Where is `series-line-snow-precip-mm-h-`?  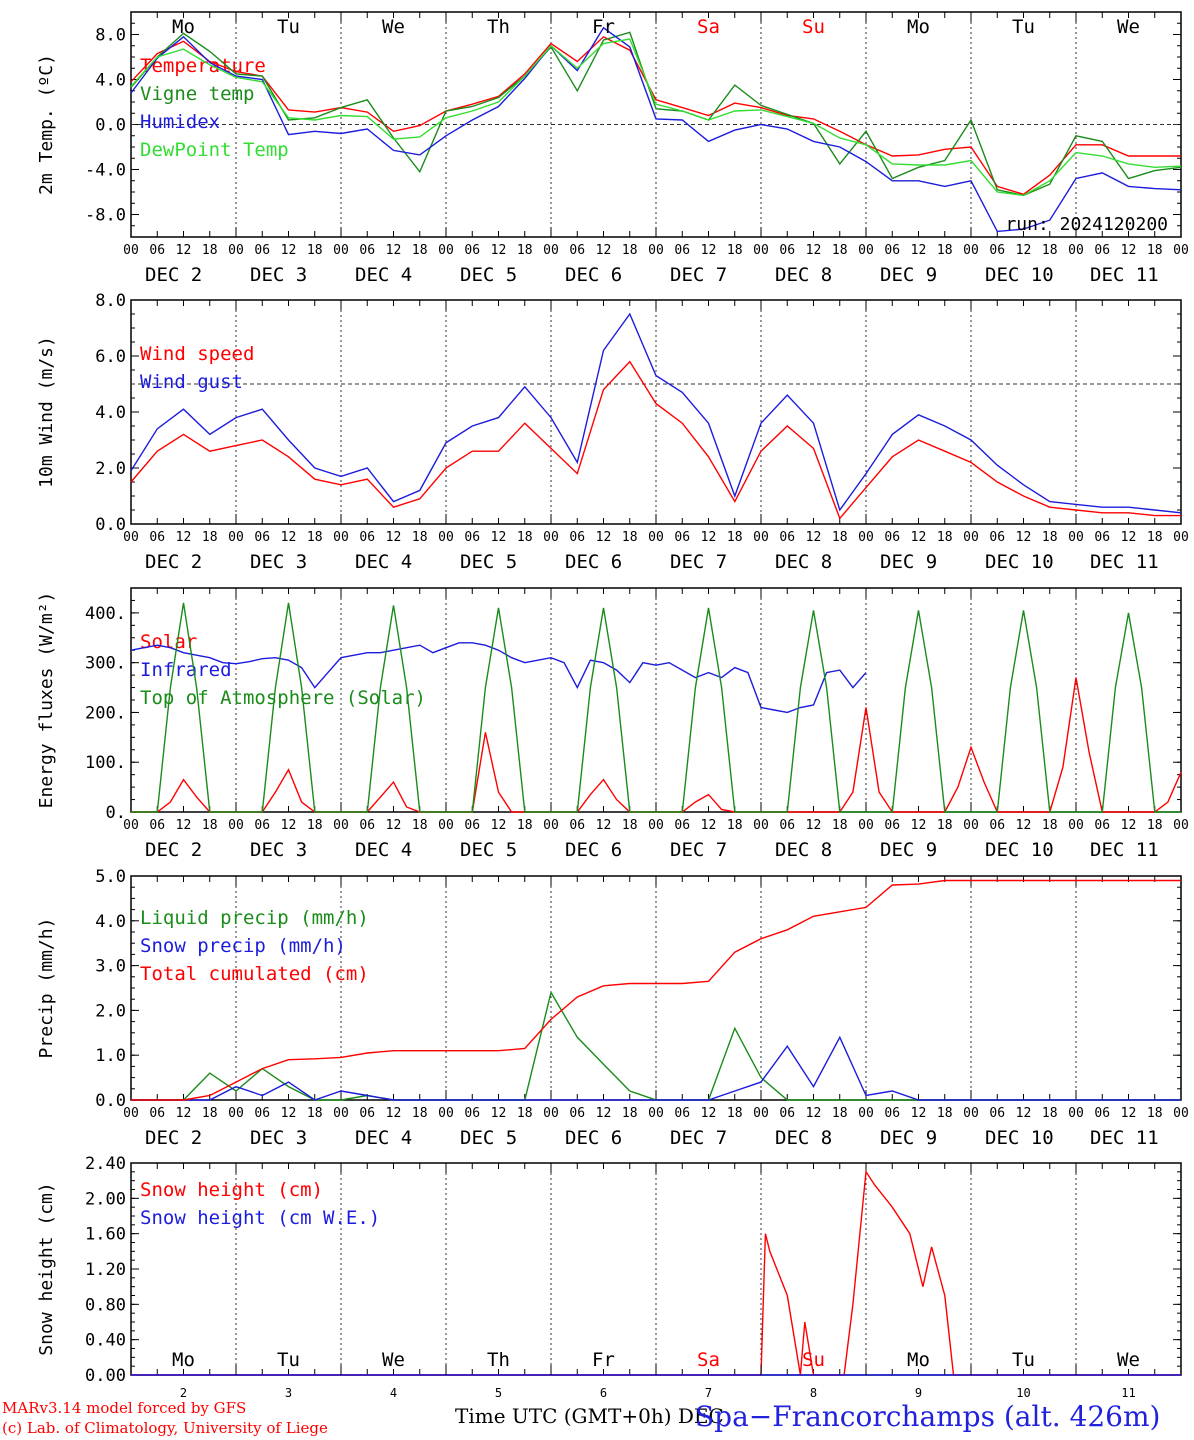
series-line-snow-precip-mm-h- is located at coordinates (656, 1068).